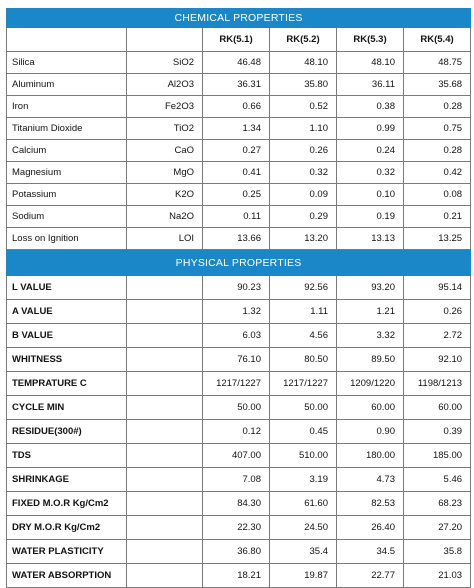 Image resolution: width=474 pixels, height=588 pixels. What do you see at coordinates (164, 39) in the screenshot?
I see `header-blank-cell` at bounding box center [164, 39].